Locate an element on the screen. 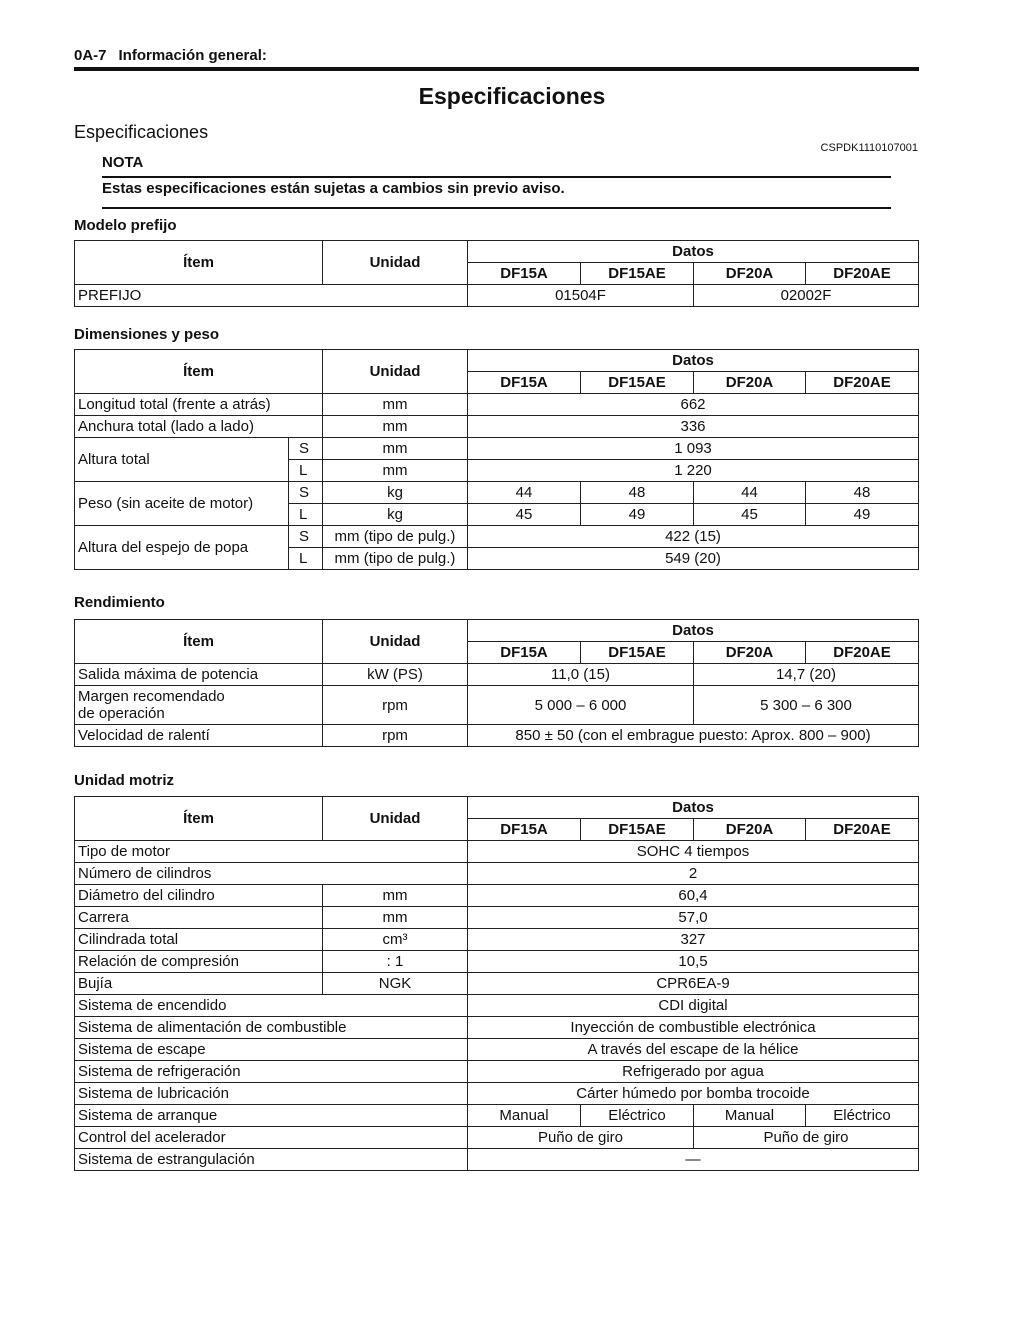 This screenshot has height=1317, width=1024. value-cell: Eléctrico is located at coordinates (637, 1115).